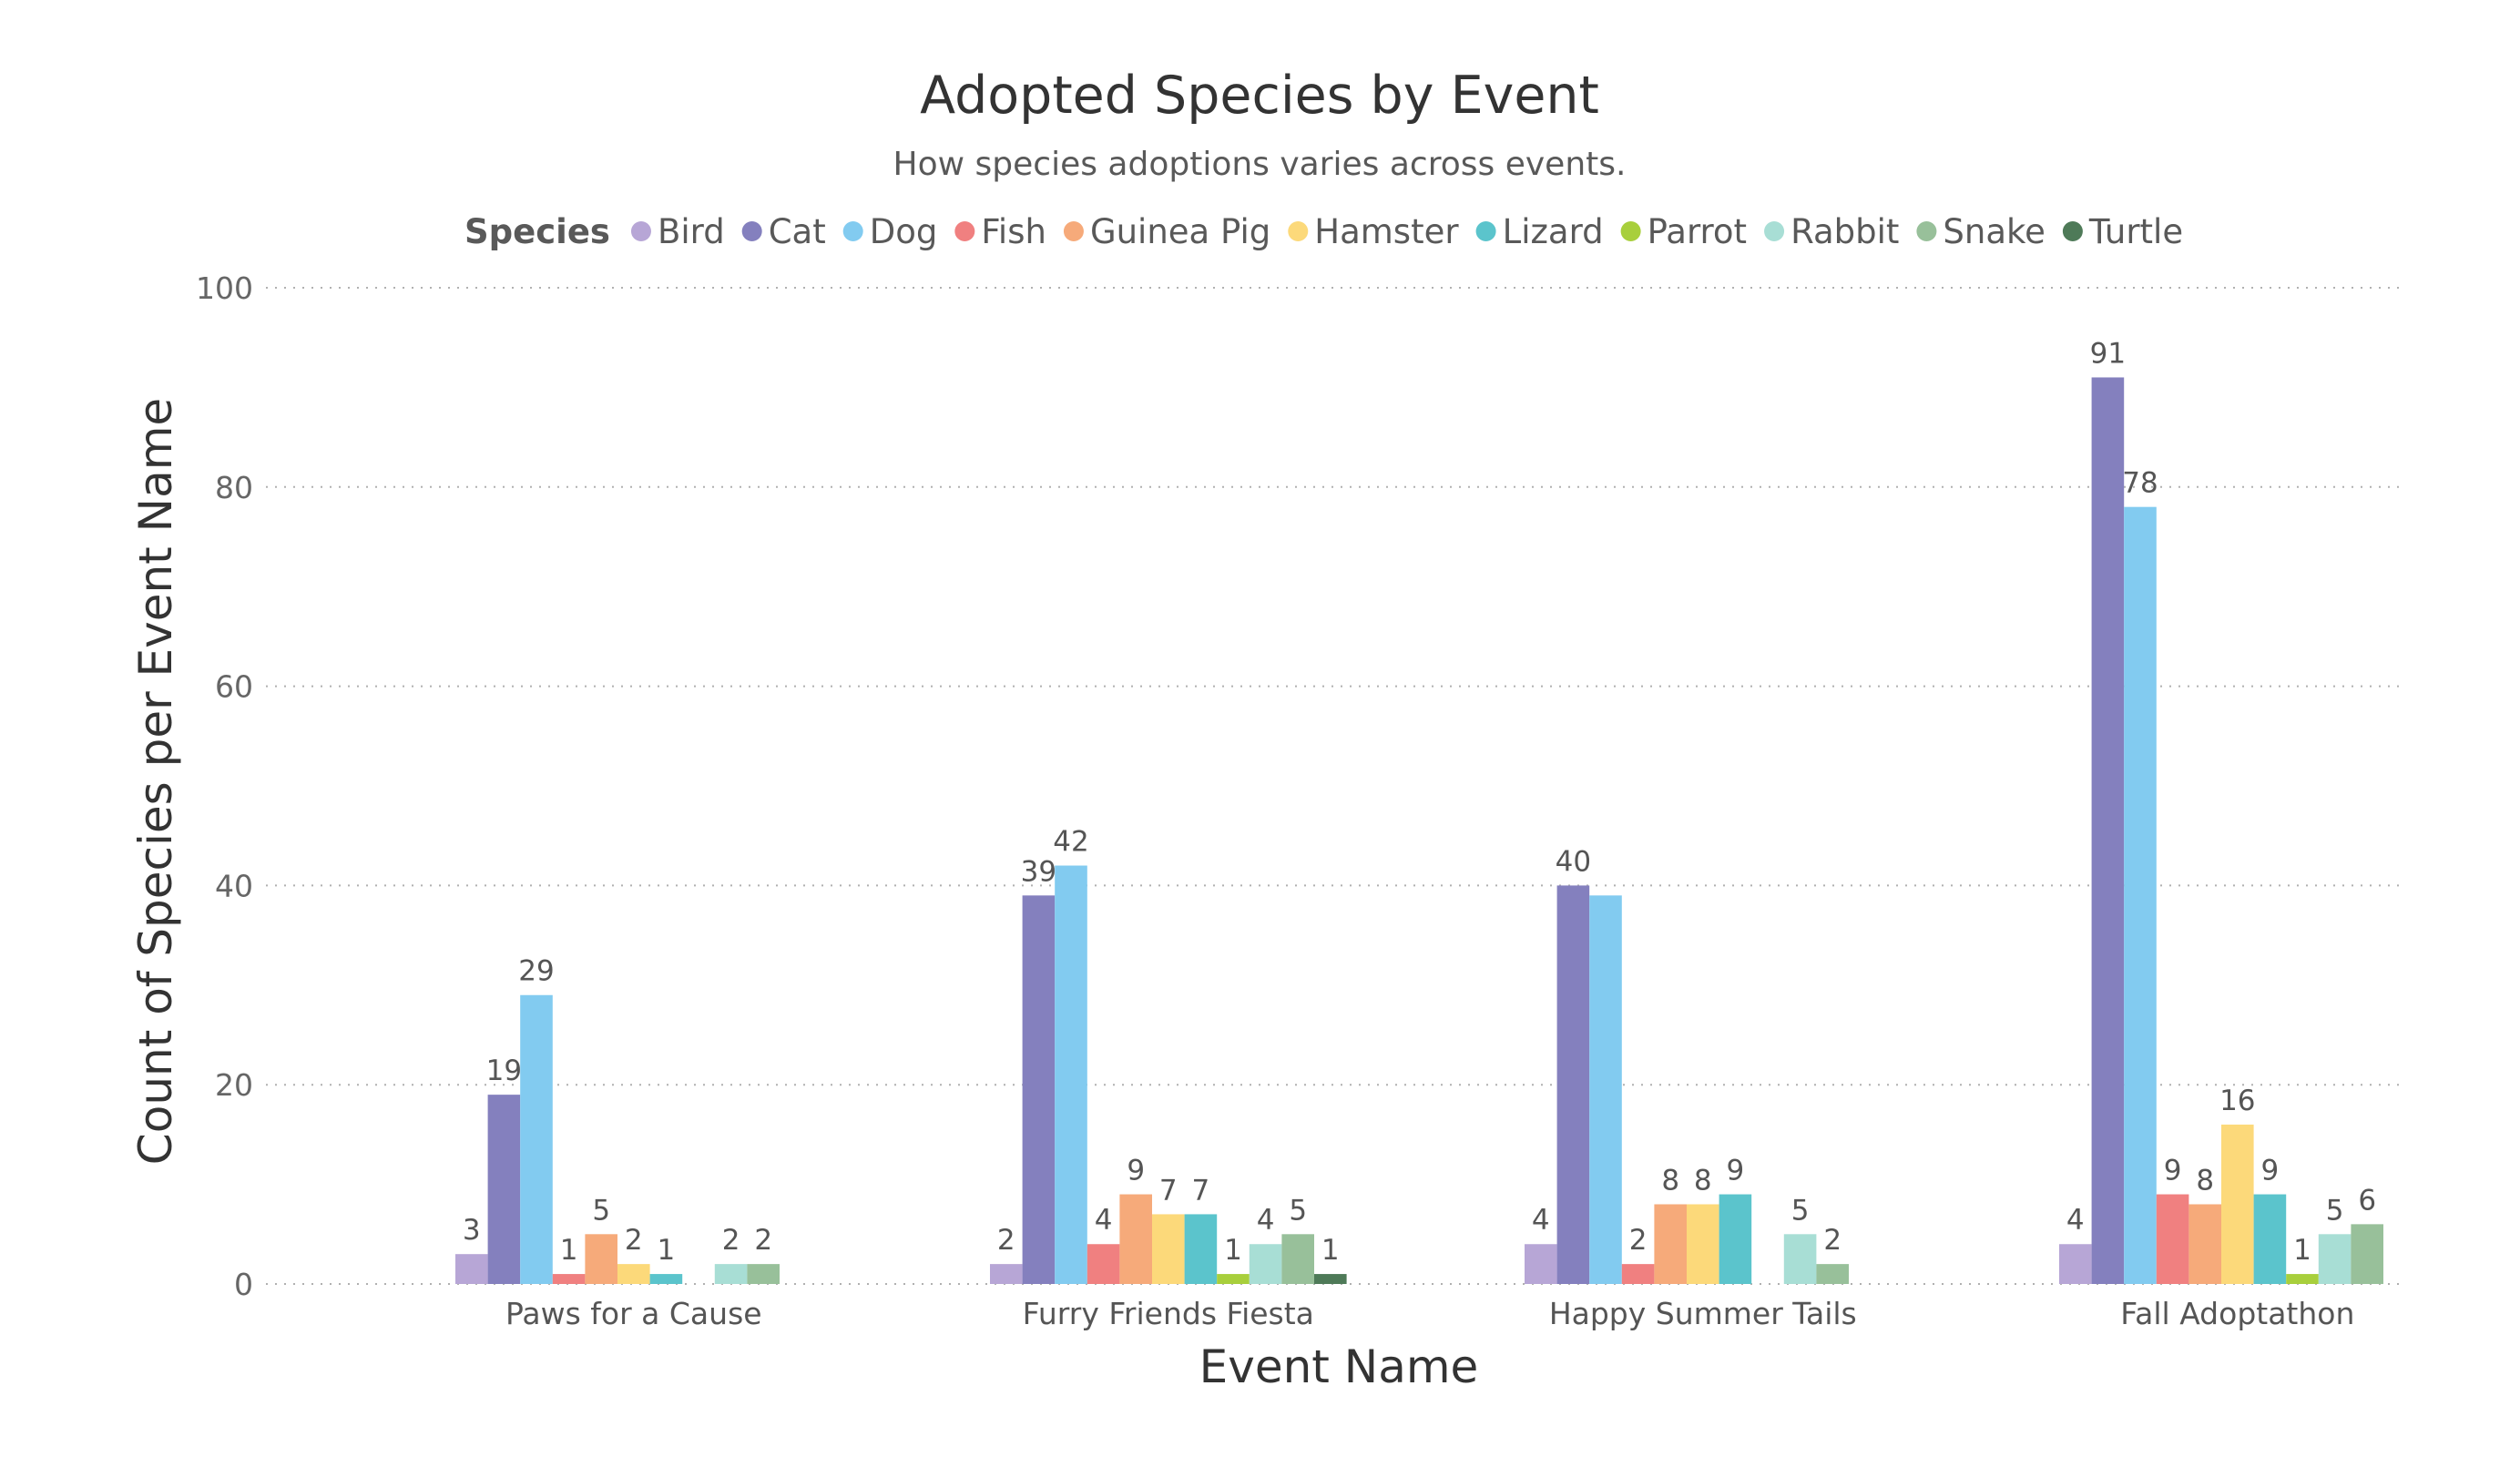 The width and height of the screenshot is (2520, 1457). What do you see at coordinates (234, 687) in the screenshot?
I see `y-tick-label: 60` at bounding box center [234, 687].